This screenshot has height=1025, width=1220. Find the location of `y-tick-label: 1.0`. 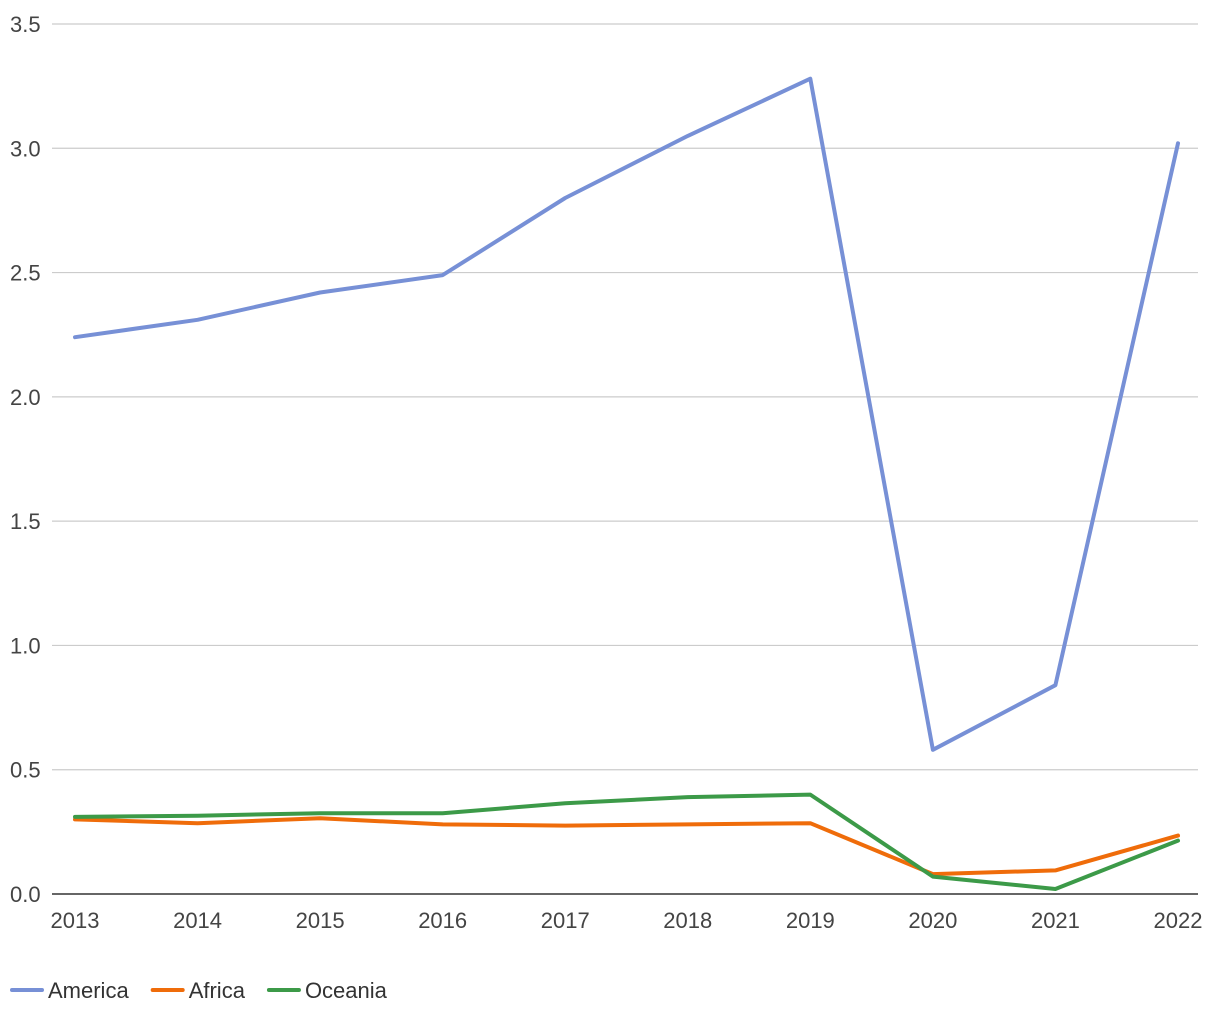

y-tick-label: 1.0 is located at coordinates (25, 645).